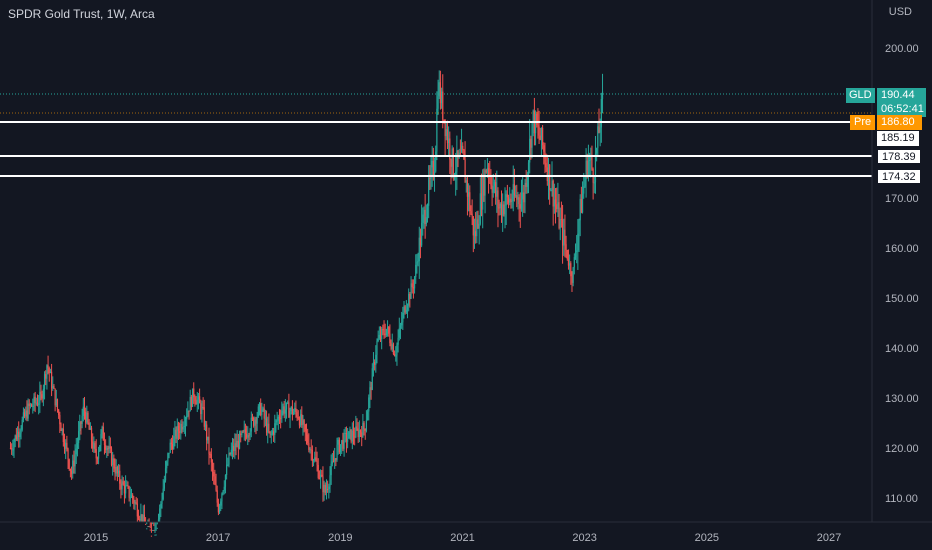 The image size is (932, 550). I want to click on time-tick-label: 2023, so click(584, 538).